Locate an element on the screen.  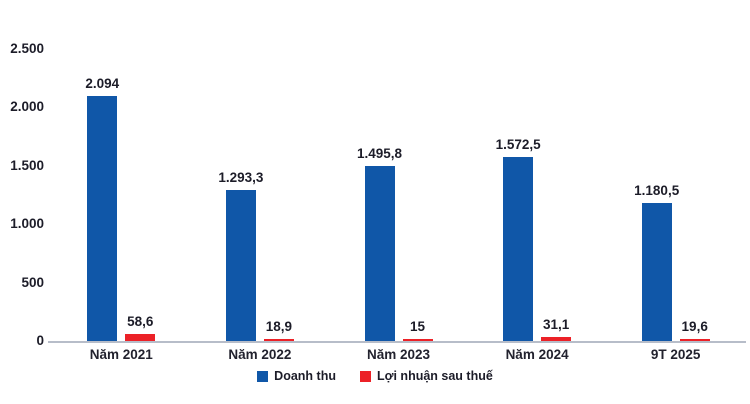
y-tick-label: 500 is located at coordinates (32, 282).